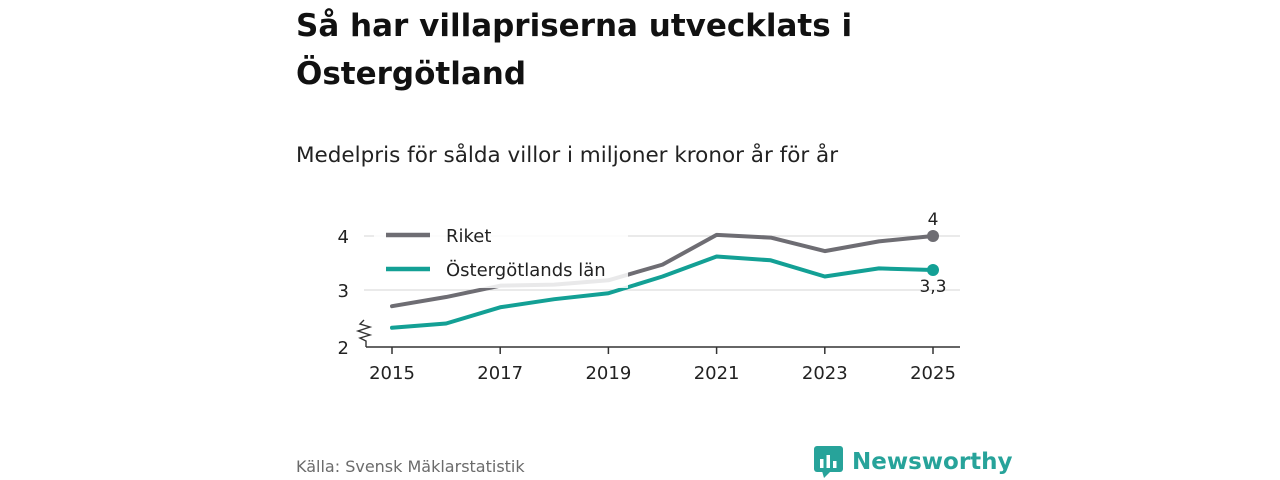 The height and width of the screenshot is (480, 1280). Describe the element at coordinates (932, 462) in the screenshot. I see `brand-name: Newsworthy` at that location.